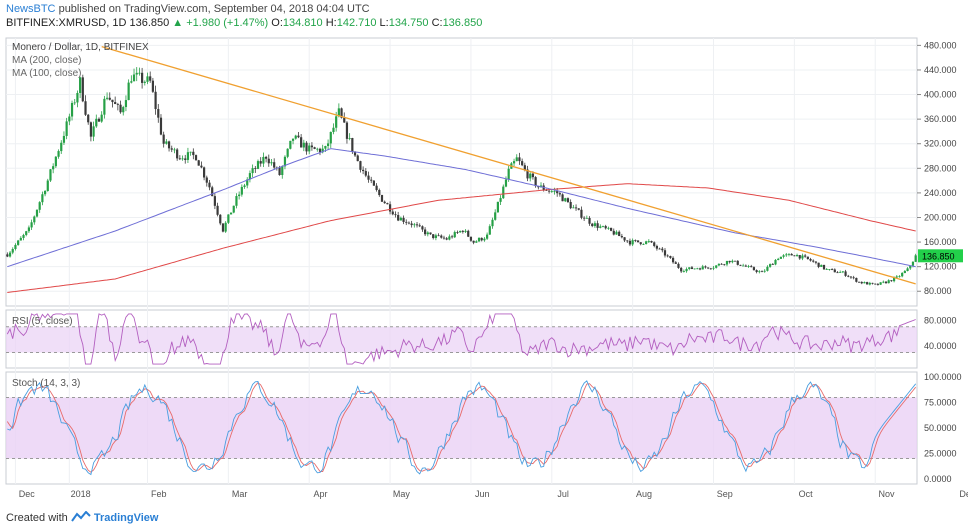  Describe the element at coordinates (42, 321) in the screenshot. I see `rsi-title: RSI (5, close)` at that location.